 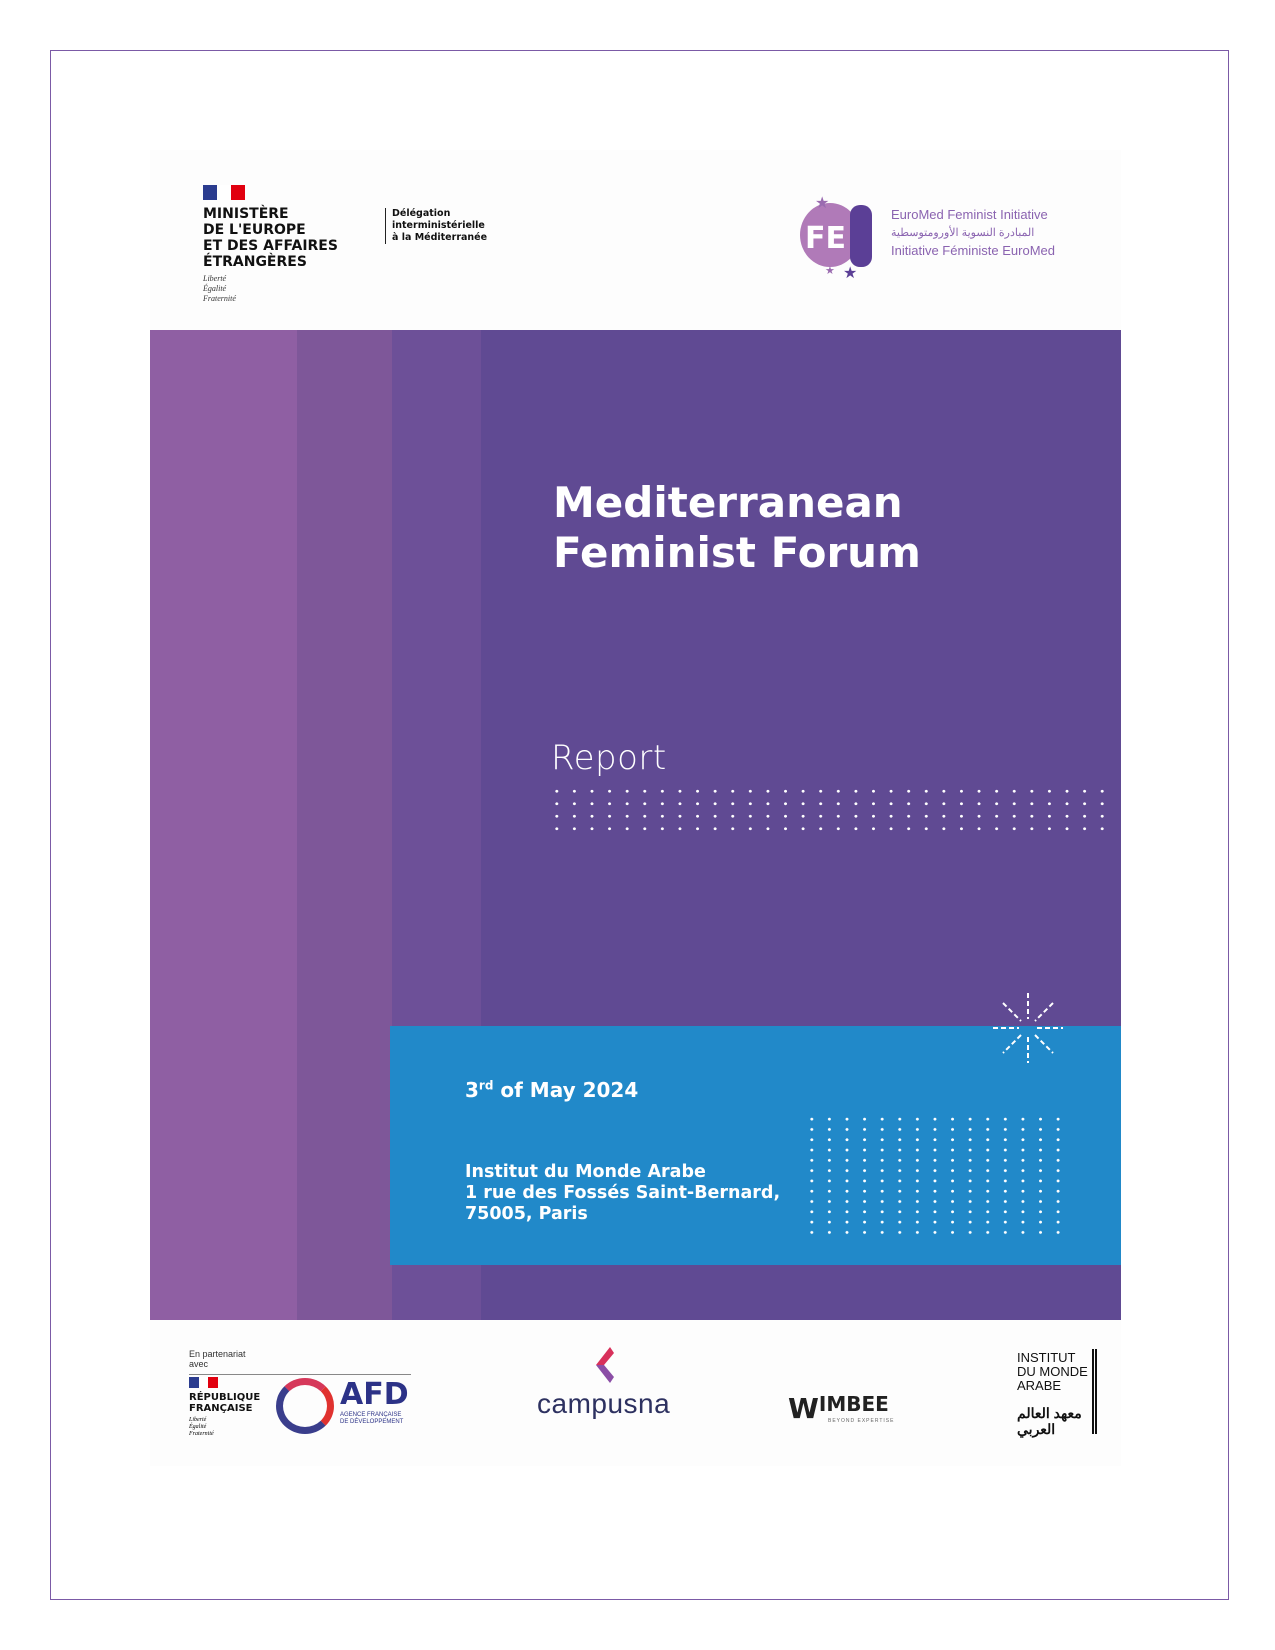 What do you see at coordinates (254, 230) in the screenshot?
I see `ministry-name-line: DE L'EUROPE` at bounding box center [254, 230].